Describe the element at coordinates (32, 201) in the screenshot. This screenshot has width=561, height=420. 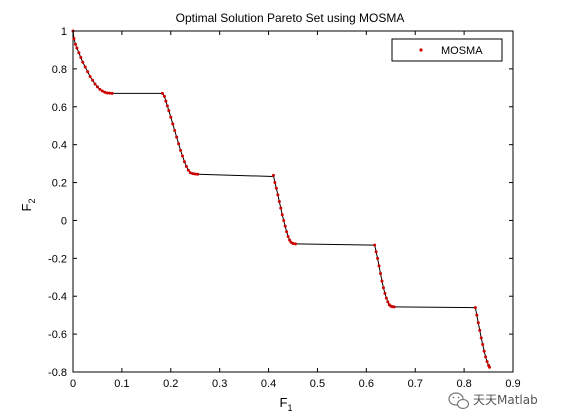
I see `y-axis-title-subscript: 2` at that location.